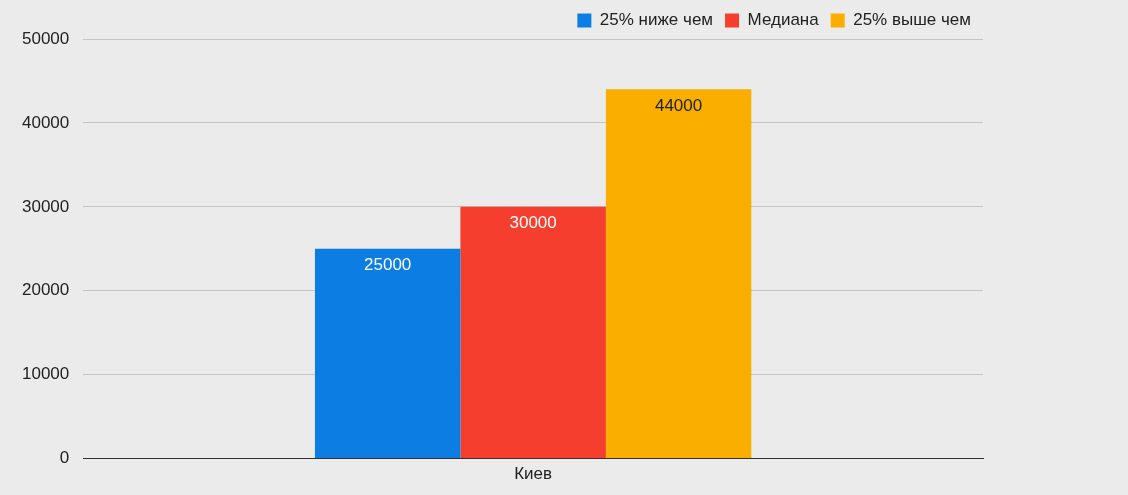  Describe the element at coordinates (783, 20) in the screenshot. I see `legend-label: Медиана` at that location.